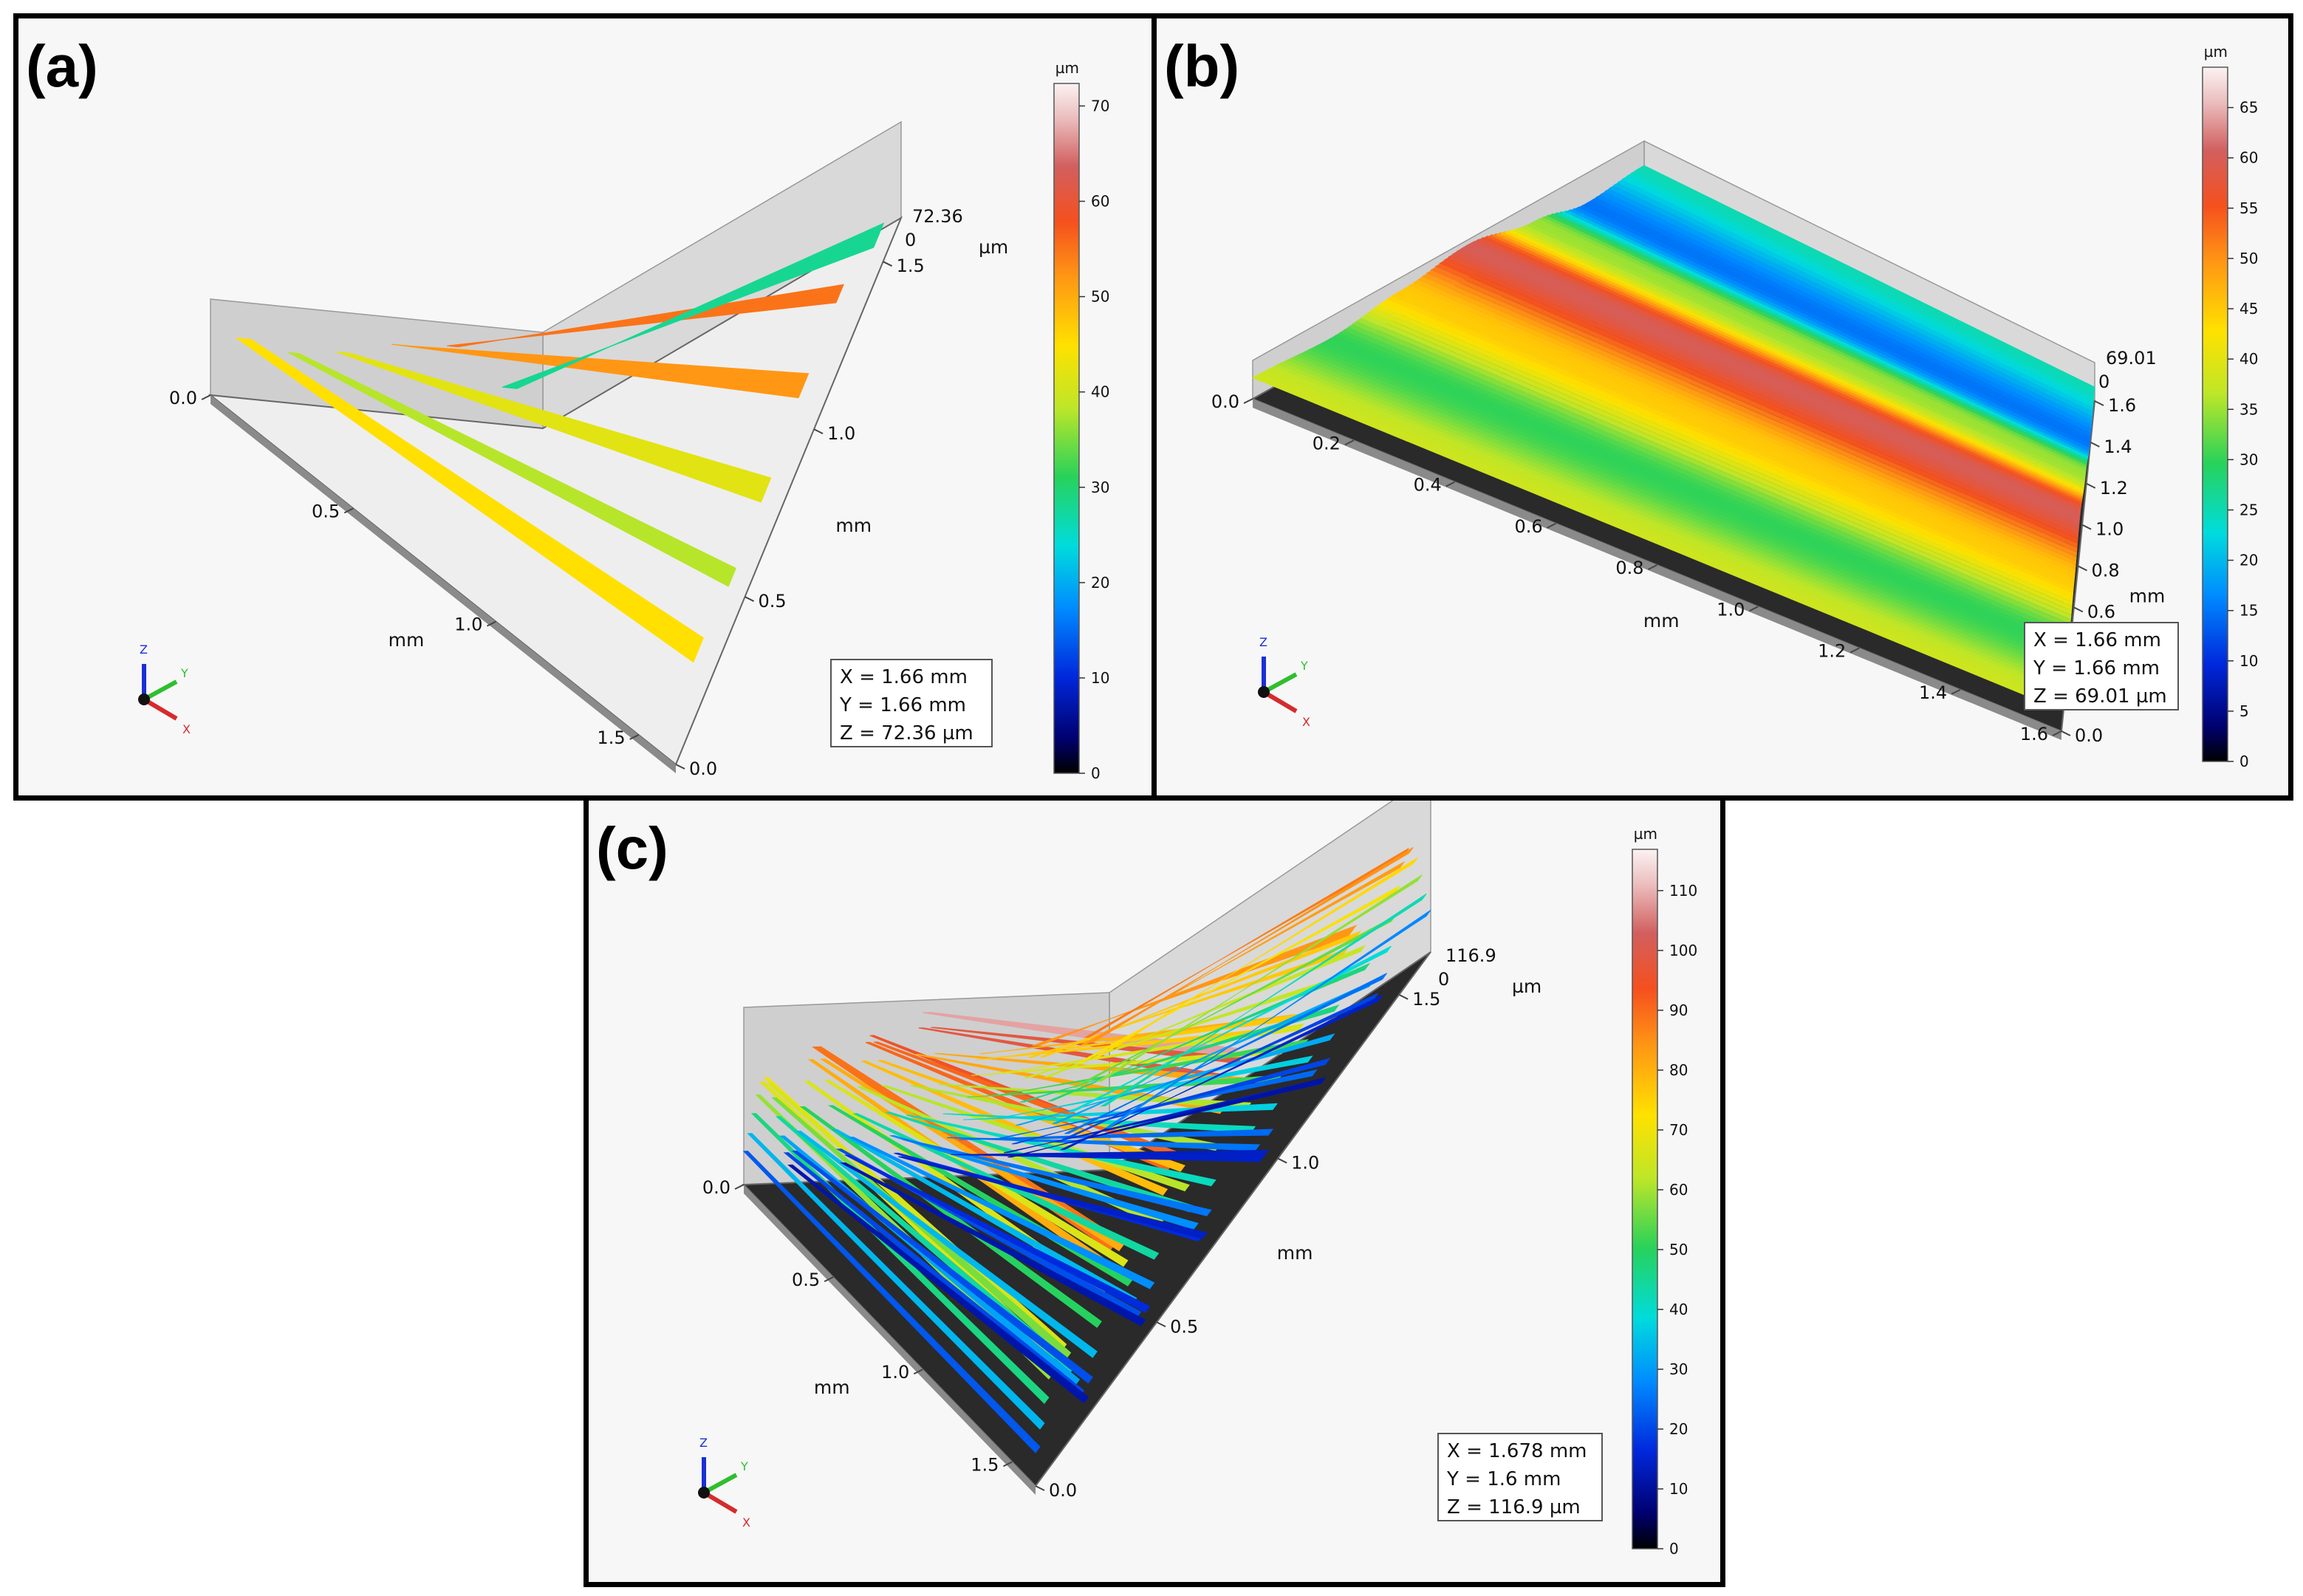 This screenshot has width=2303, height=1596. I want to click on info-line: X = 1.678 mm, so click(1517, 1451).